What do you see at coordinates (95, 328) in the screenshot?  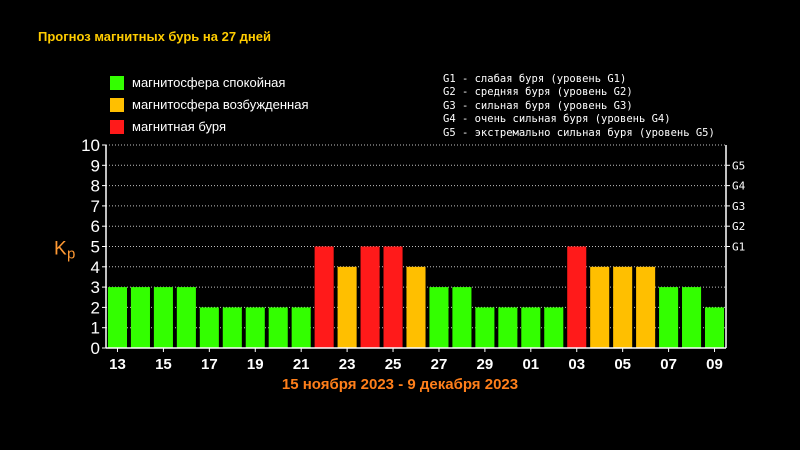 I see `y-tick-label: 1` at bounding box center [95, 328].